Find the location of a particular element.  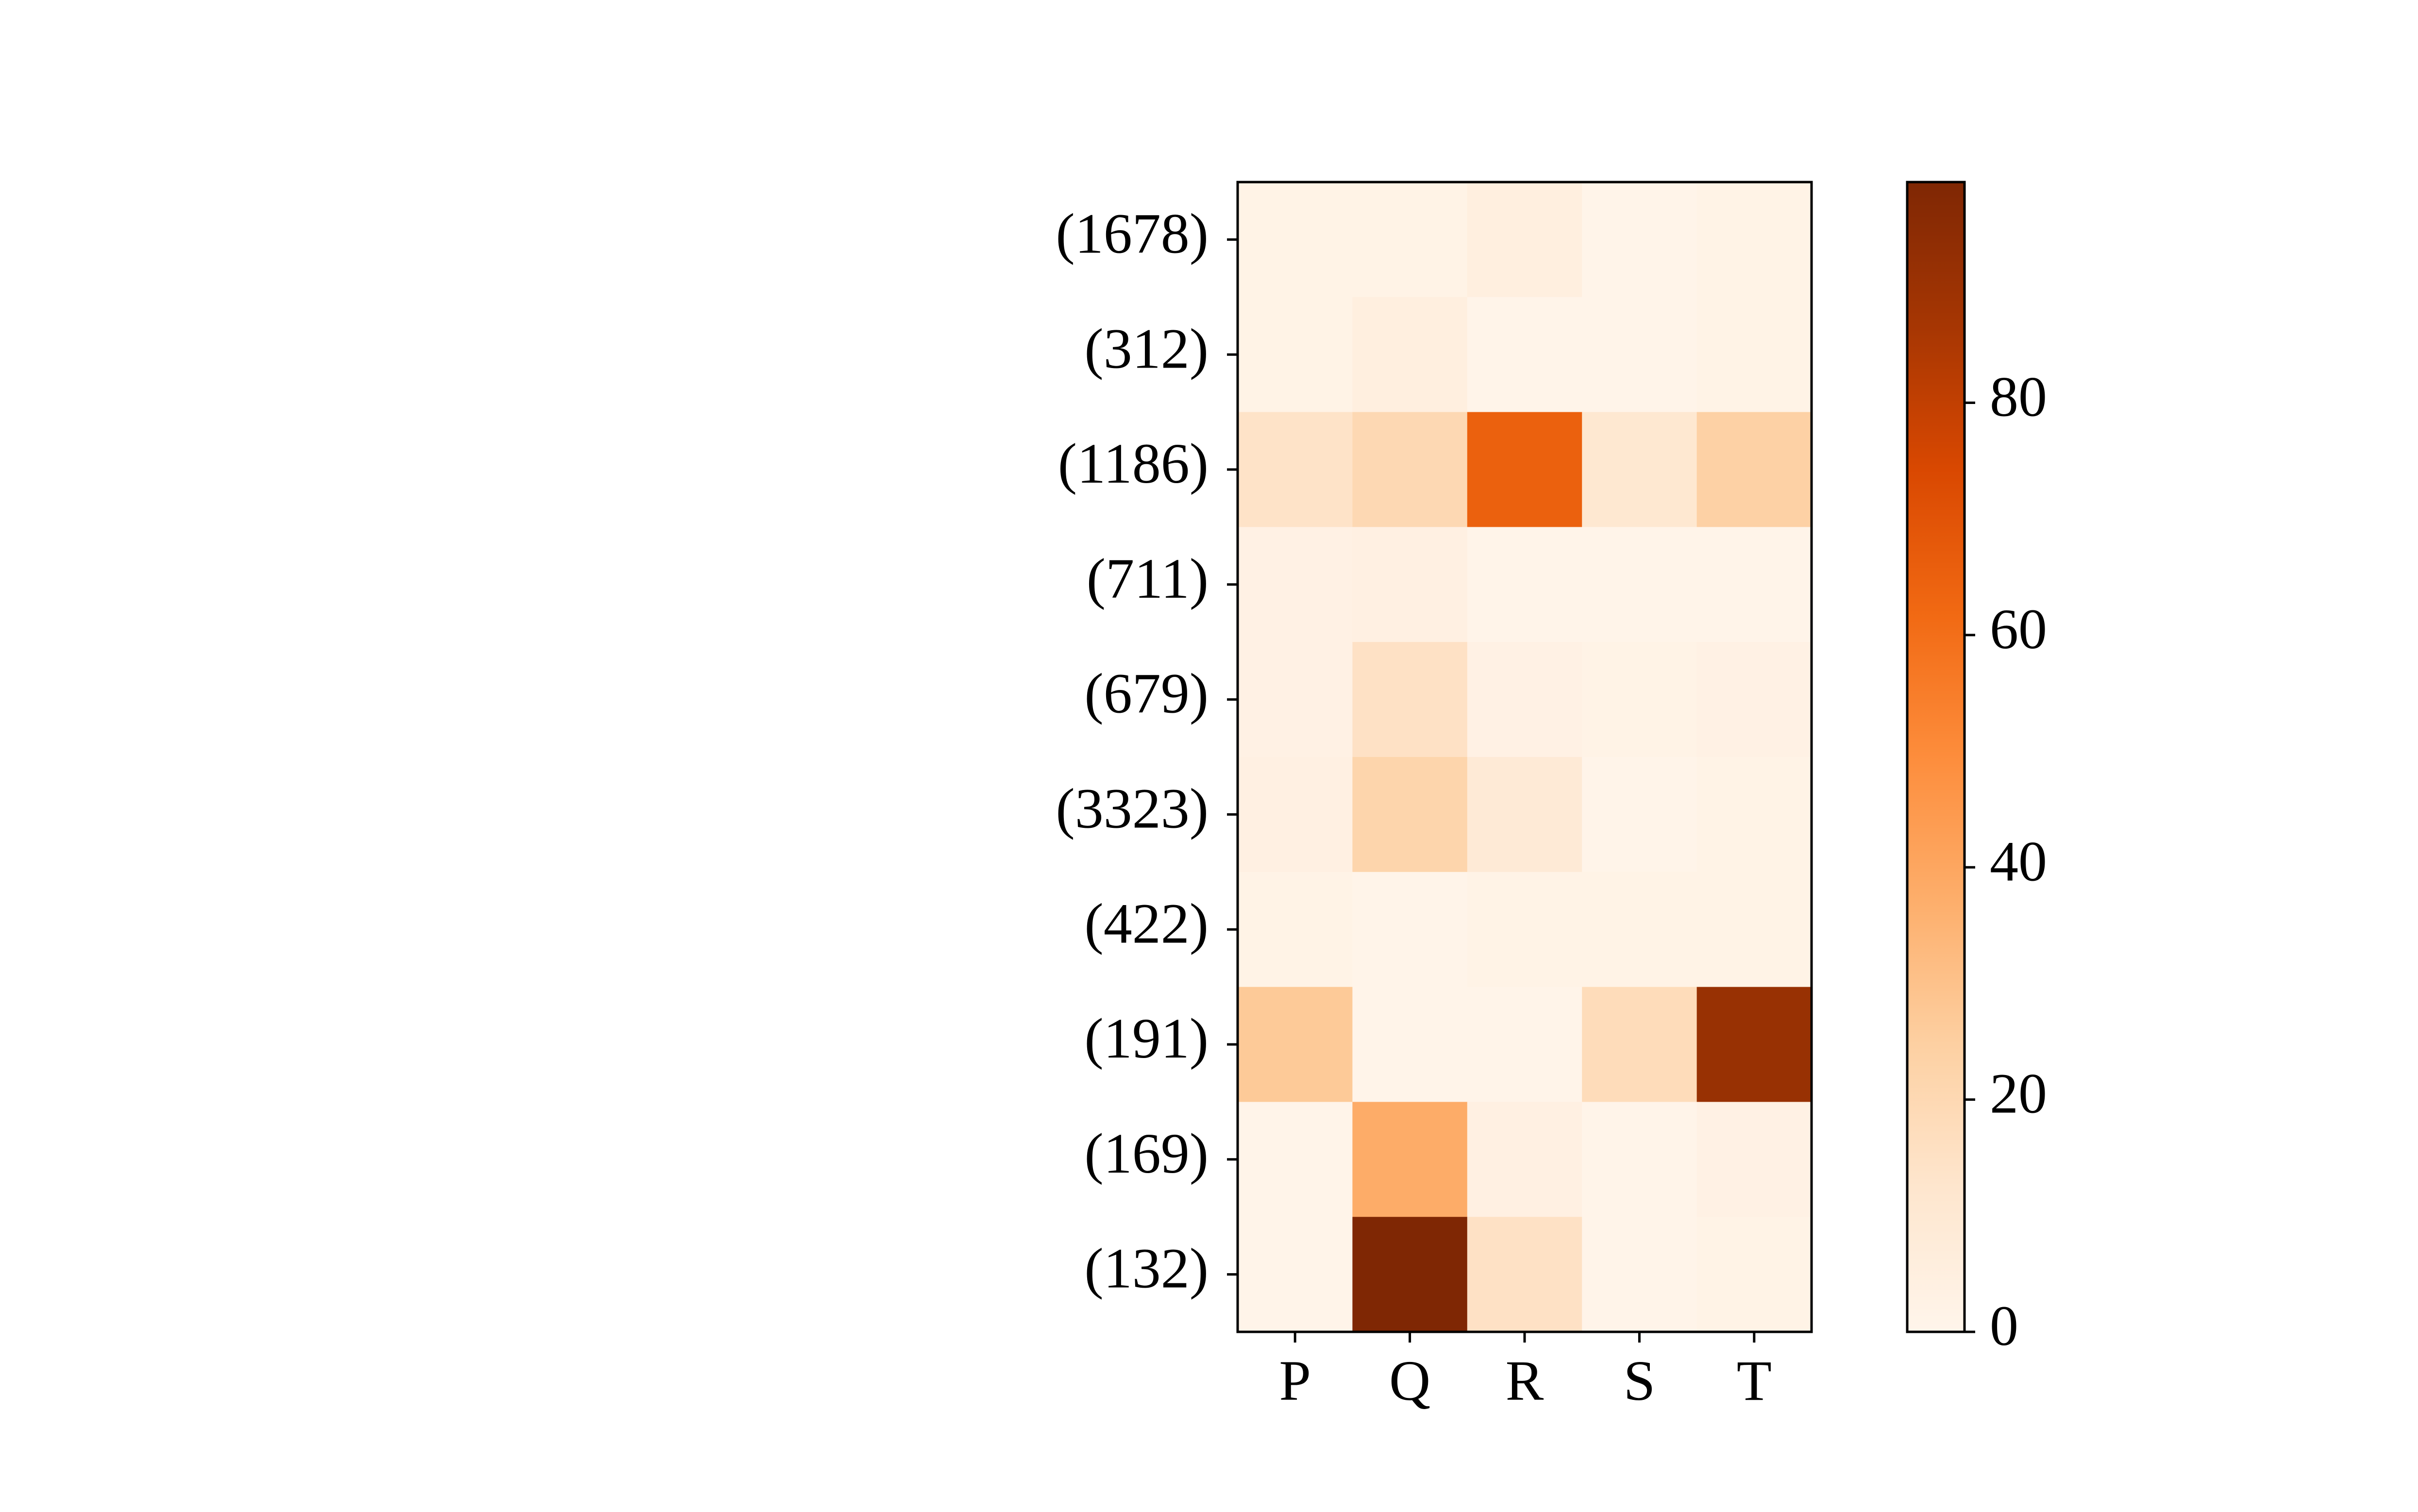

y-tick-label: (422) is located at coordinates (1147, 923).